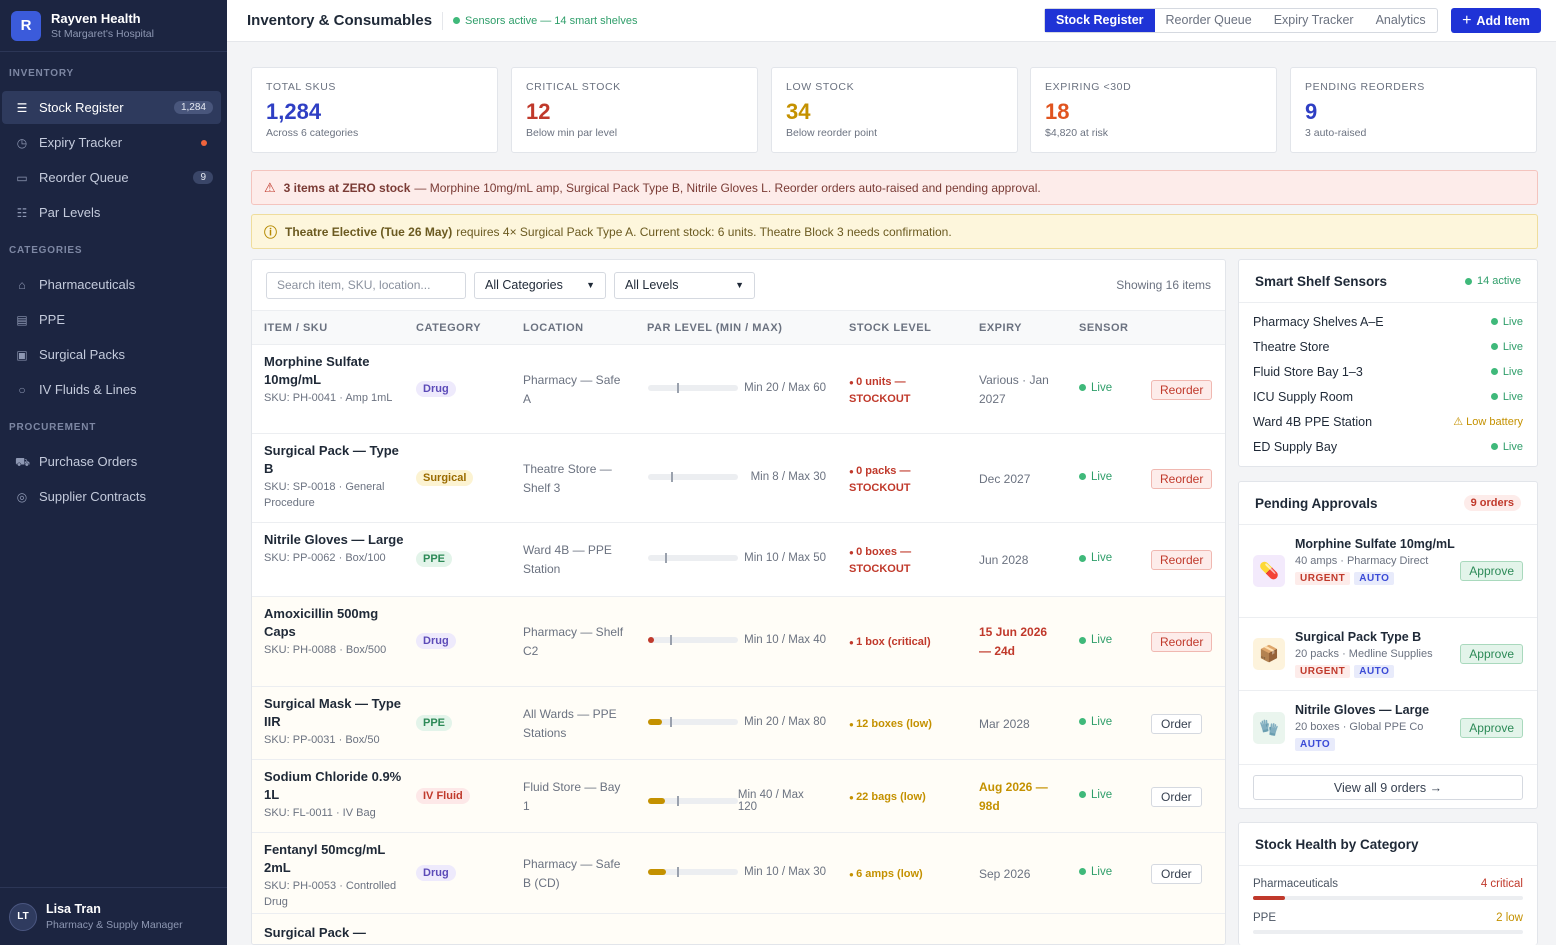 This screenshot has width=1556, height=945. I want to click on col-par-level: PAR LEVEL (MIN / MAX), so click(715, 327).